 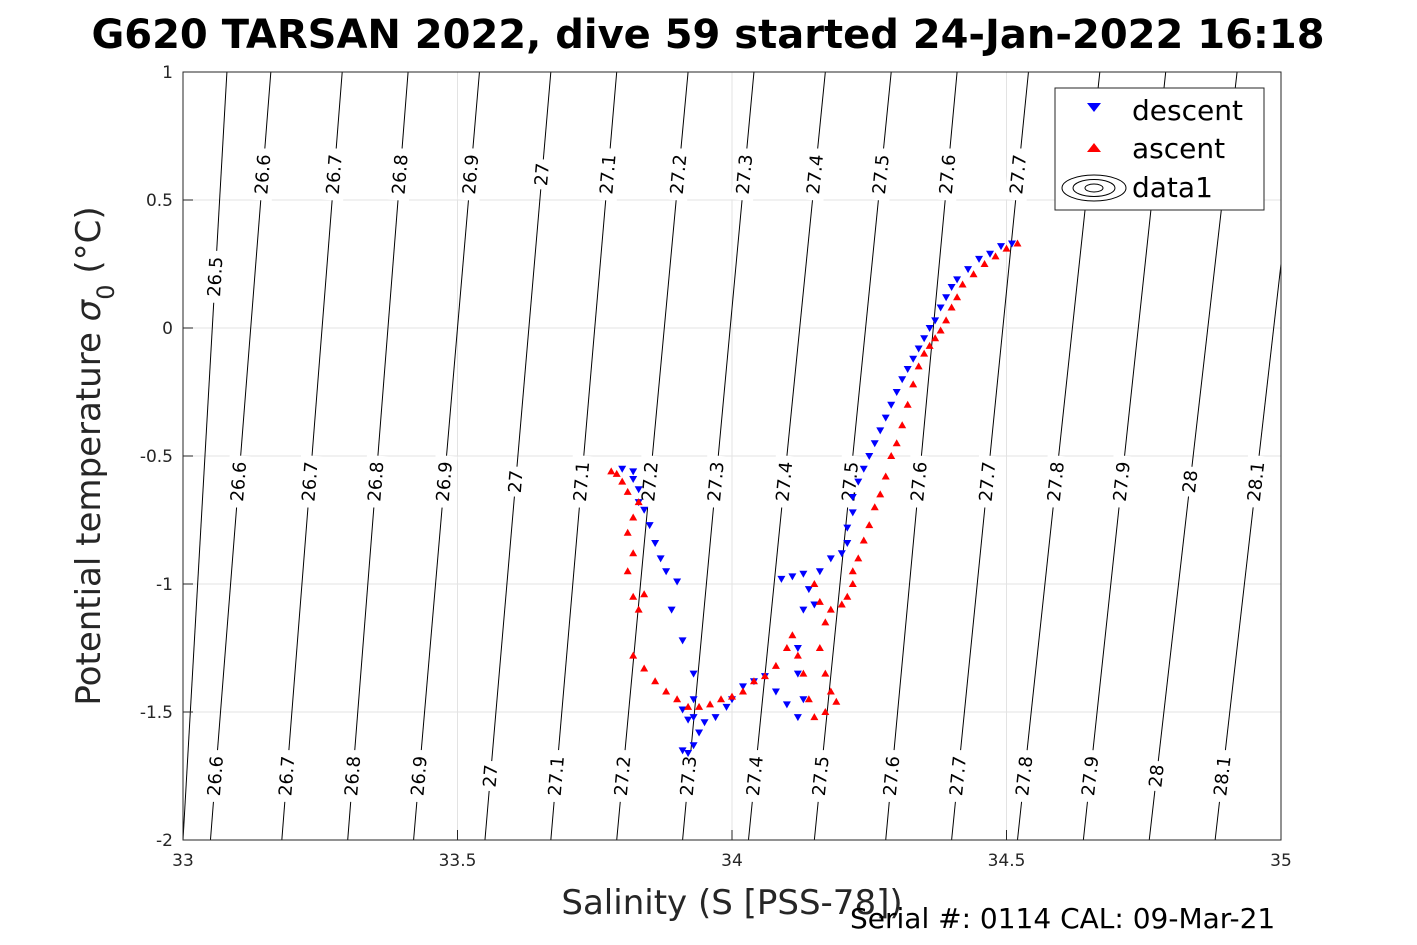 What do you see at coordinates (216, 776) in the screenshot?
I see `contour-label: 26.6` at bounding box center [216, 776].